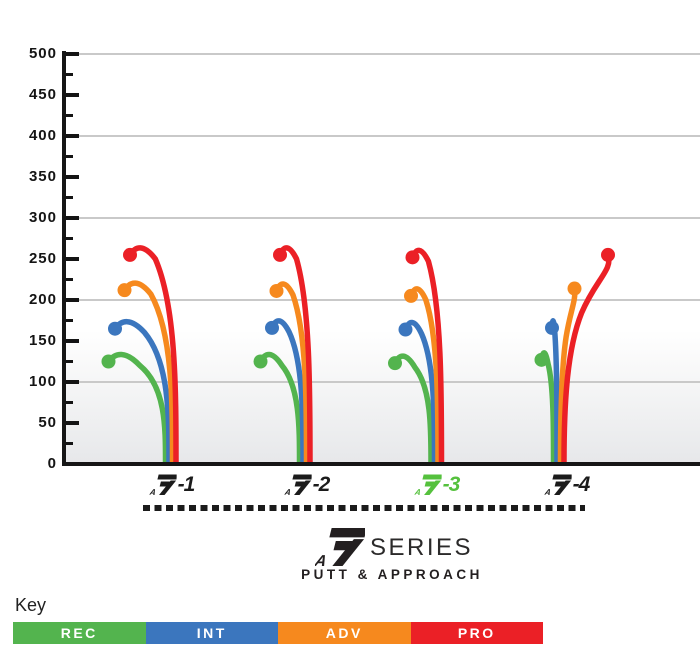 The image size is (700, 660). I want to click on y-tick-label: 450, so click(42, 94).